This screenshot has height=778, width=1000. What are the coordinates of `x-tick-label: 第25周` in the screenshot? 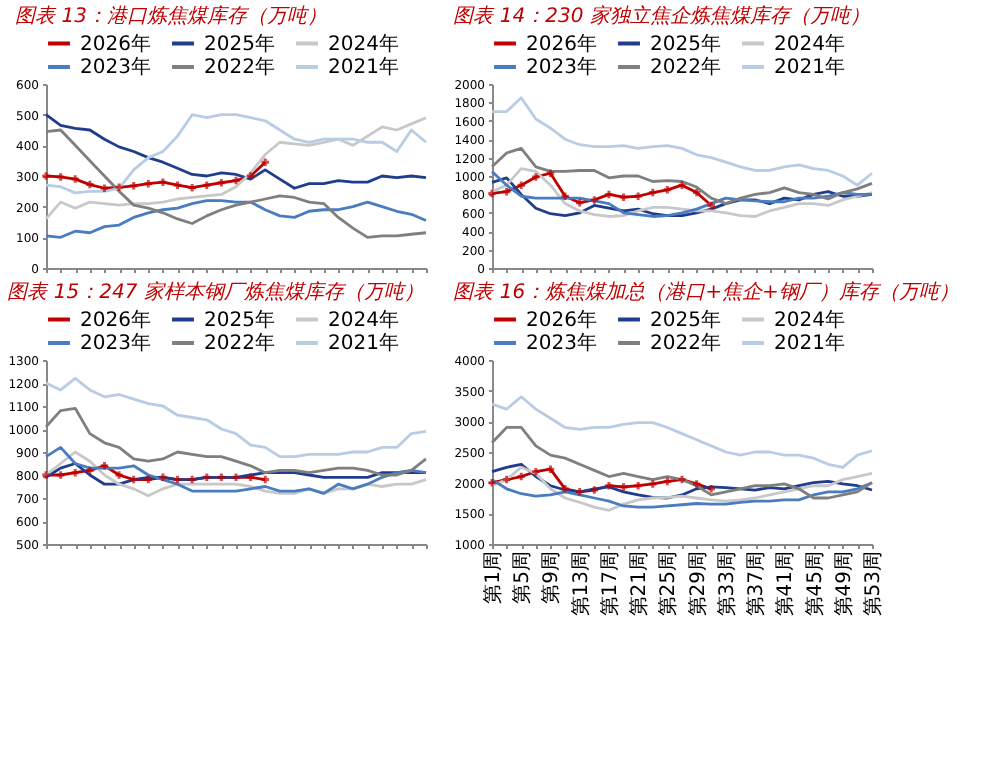 It's located at (668, 584).